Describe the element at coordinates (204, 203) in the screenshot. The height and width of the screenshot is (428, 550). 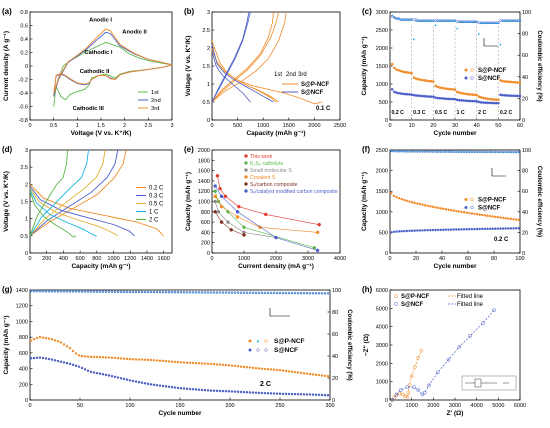
I see `y-tick-label: 1000` at that location.